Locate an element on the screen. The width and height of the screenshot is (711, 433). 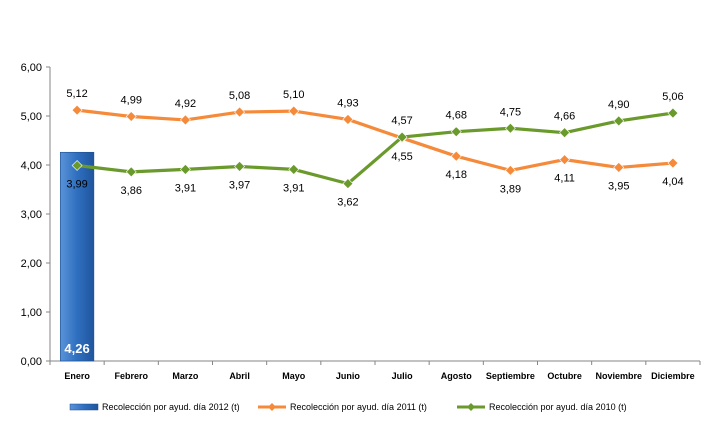
data-label: 3,86 is located at coordinates (131, 191).